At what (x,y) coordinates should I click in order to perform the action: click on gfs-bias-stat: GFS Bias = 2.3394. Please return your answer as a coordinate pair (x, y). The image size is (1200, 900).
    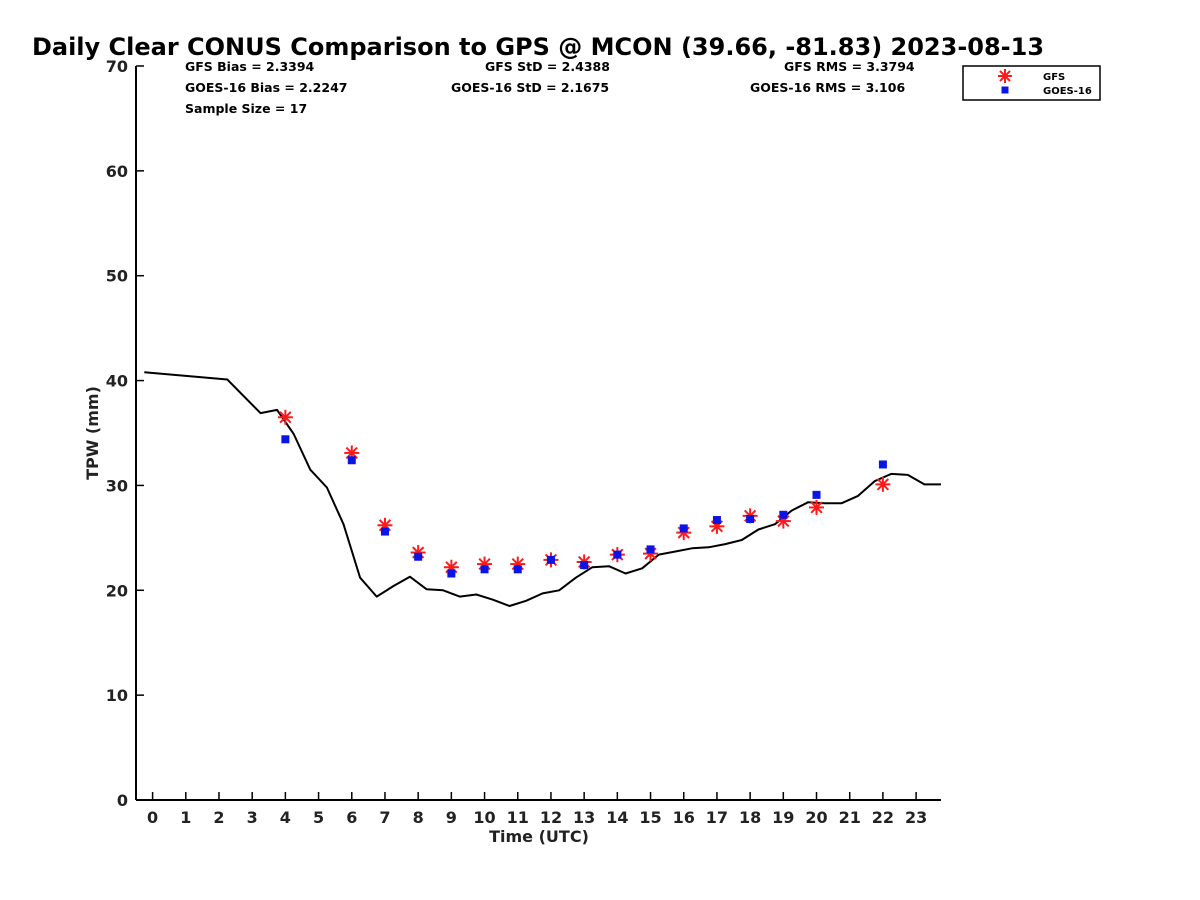
    Looking at the image, I should click on (250, 66).